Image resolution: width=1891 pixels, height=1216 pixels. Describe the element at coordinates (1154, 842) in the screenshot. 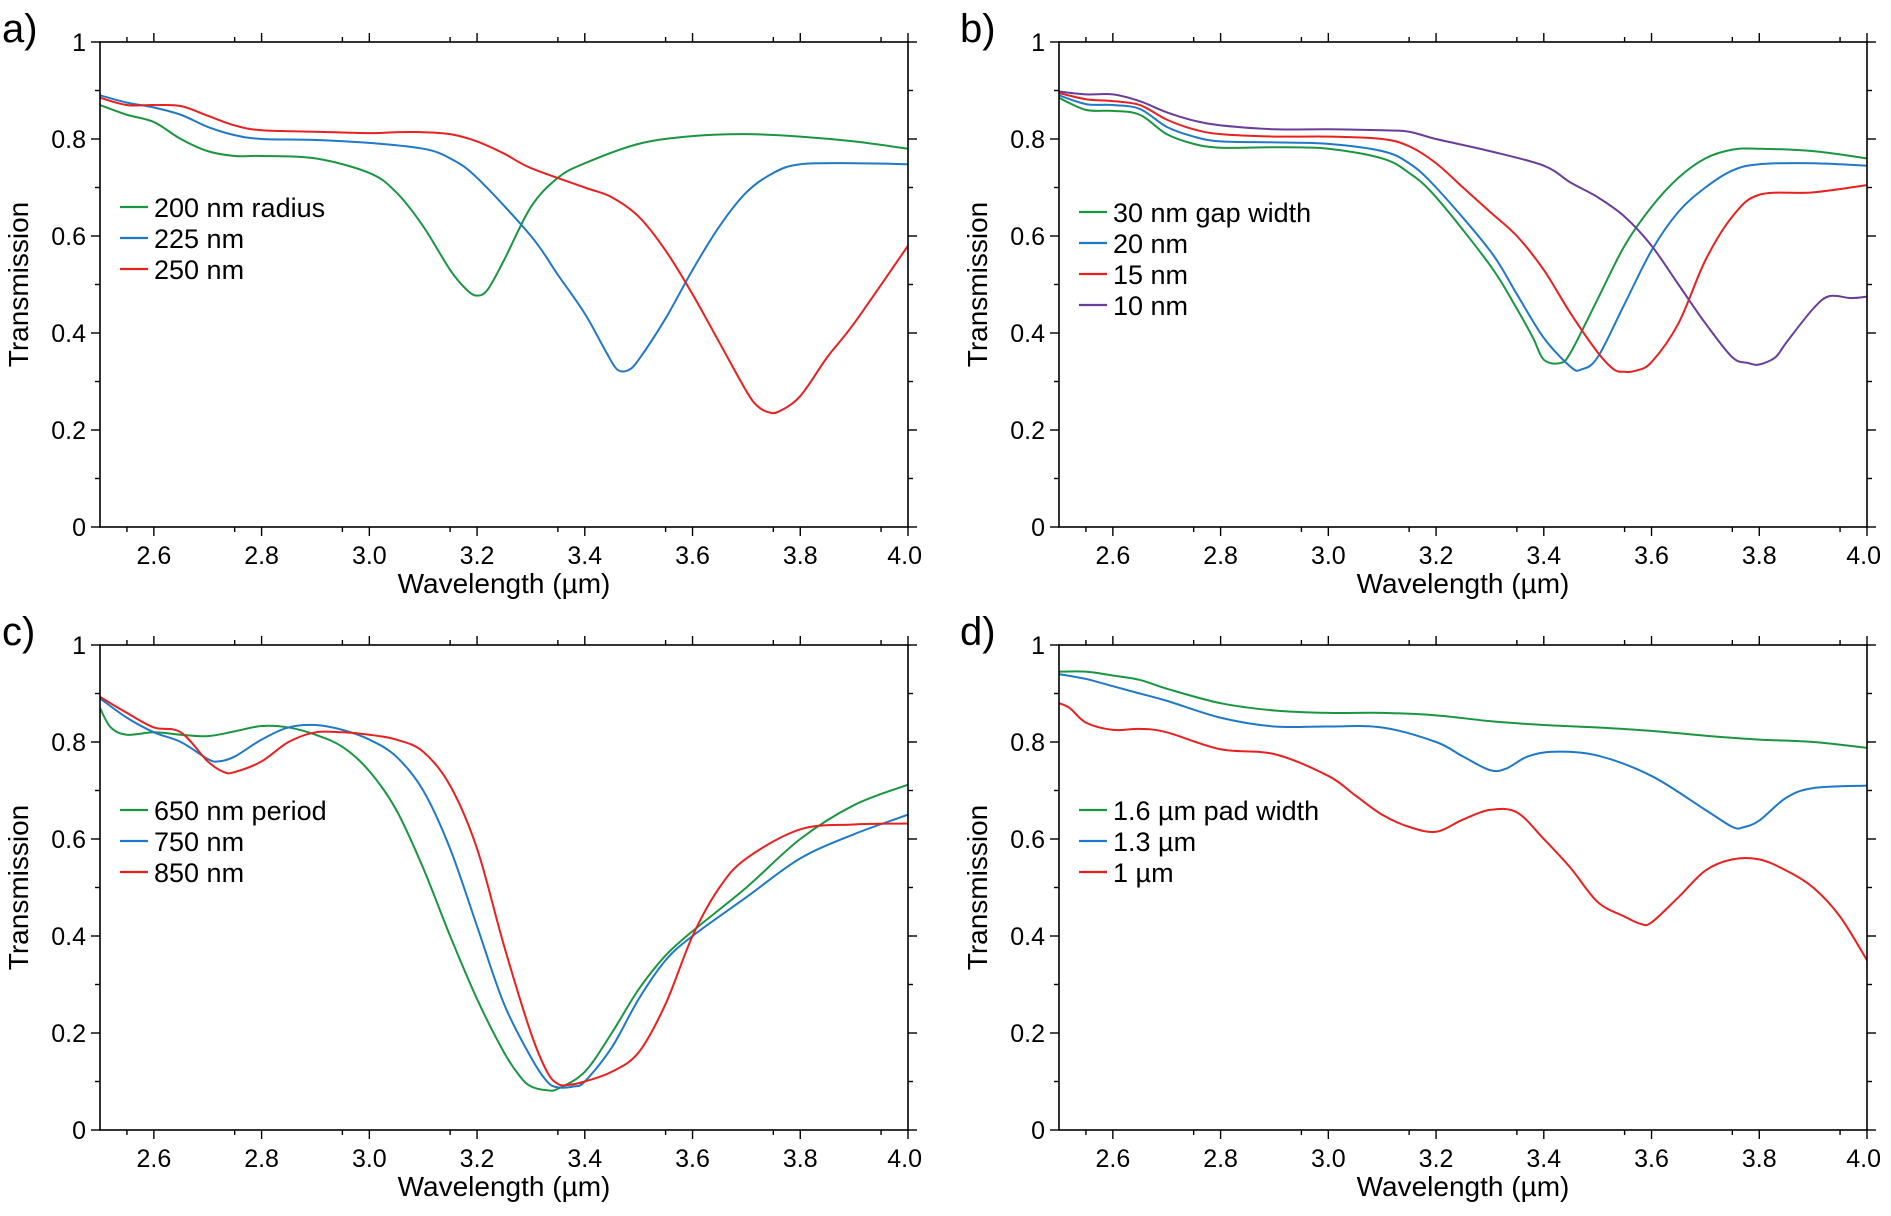

I see `legend-entry: 1.3 µm` at that location.